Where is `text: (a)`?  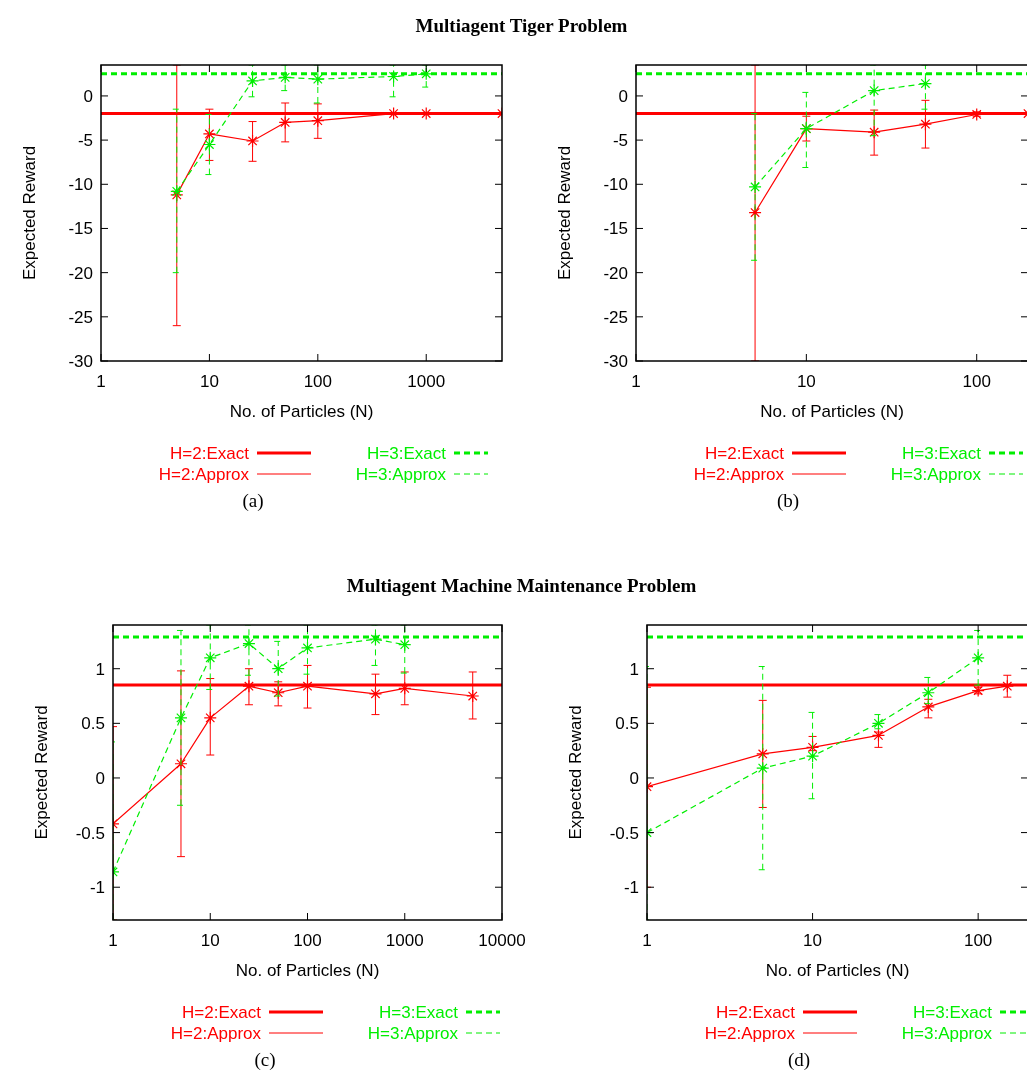 text: (a) is located at coordinates (253, 501).